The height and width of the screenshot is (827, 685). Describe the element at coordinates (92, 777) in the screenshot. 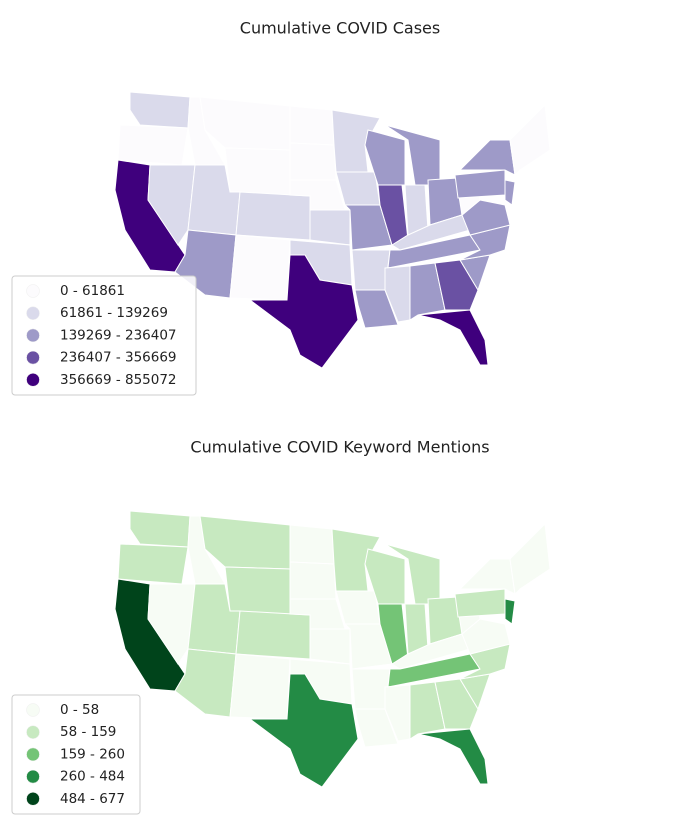

I see `legend-label: 260 - 484` at that location.